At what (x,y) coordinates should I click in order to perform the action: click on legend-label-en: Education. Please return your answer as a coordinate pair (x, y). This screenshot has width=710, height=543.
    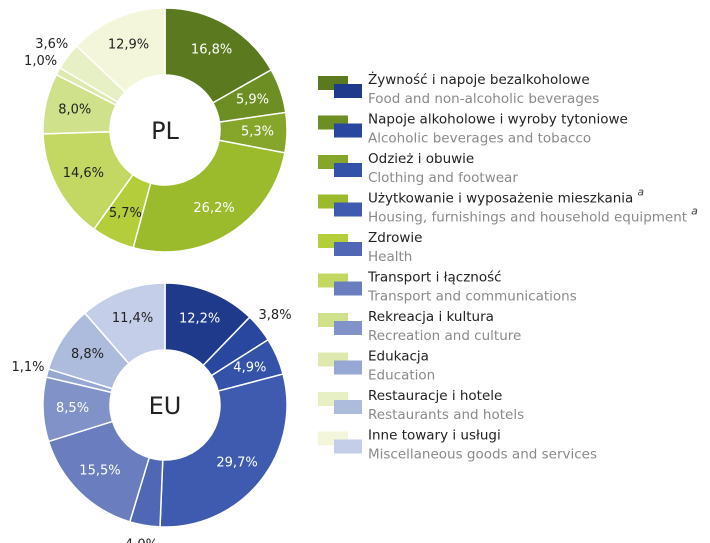
    Looking at the image, I should click on (401, 376).